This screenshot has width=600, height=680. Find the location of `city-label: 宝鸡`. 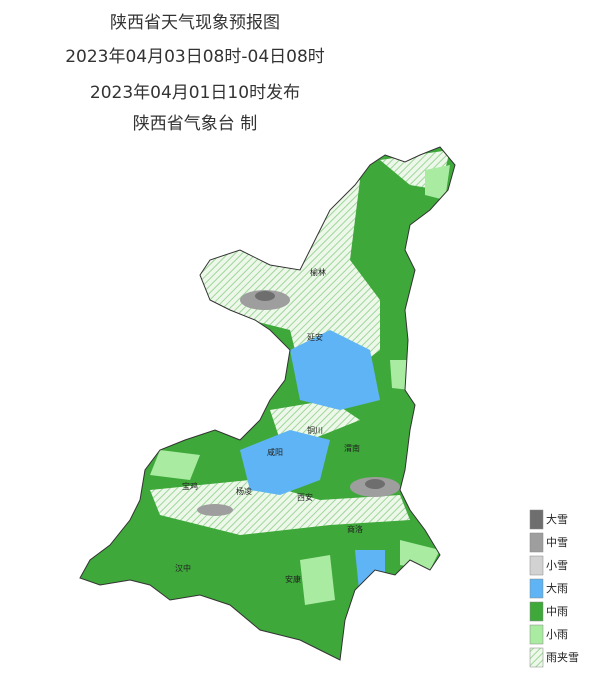

city-label: 宝鸡 is located at coordinates (190, 486).